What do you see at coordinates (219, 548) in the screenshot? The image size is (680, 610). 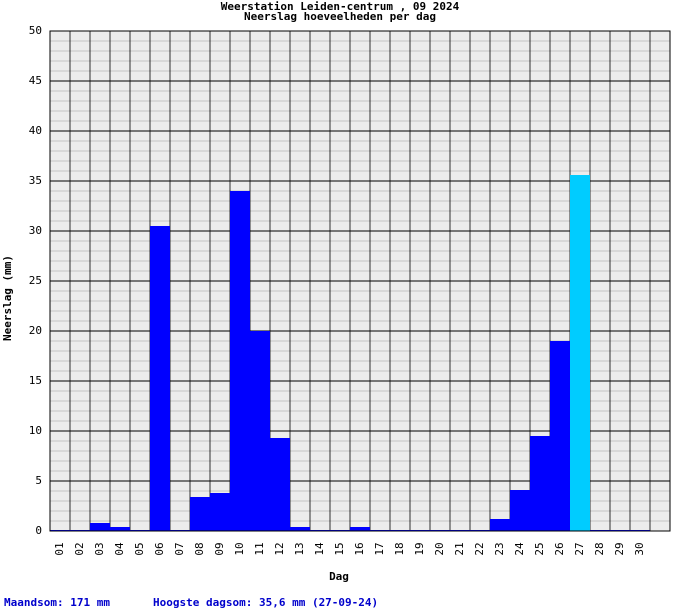 I see `x-tick-label: 09` at bounding box center [219, 548].